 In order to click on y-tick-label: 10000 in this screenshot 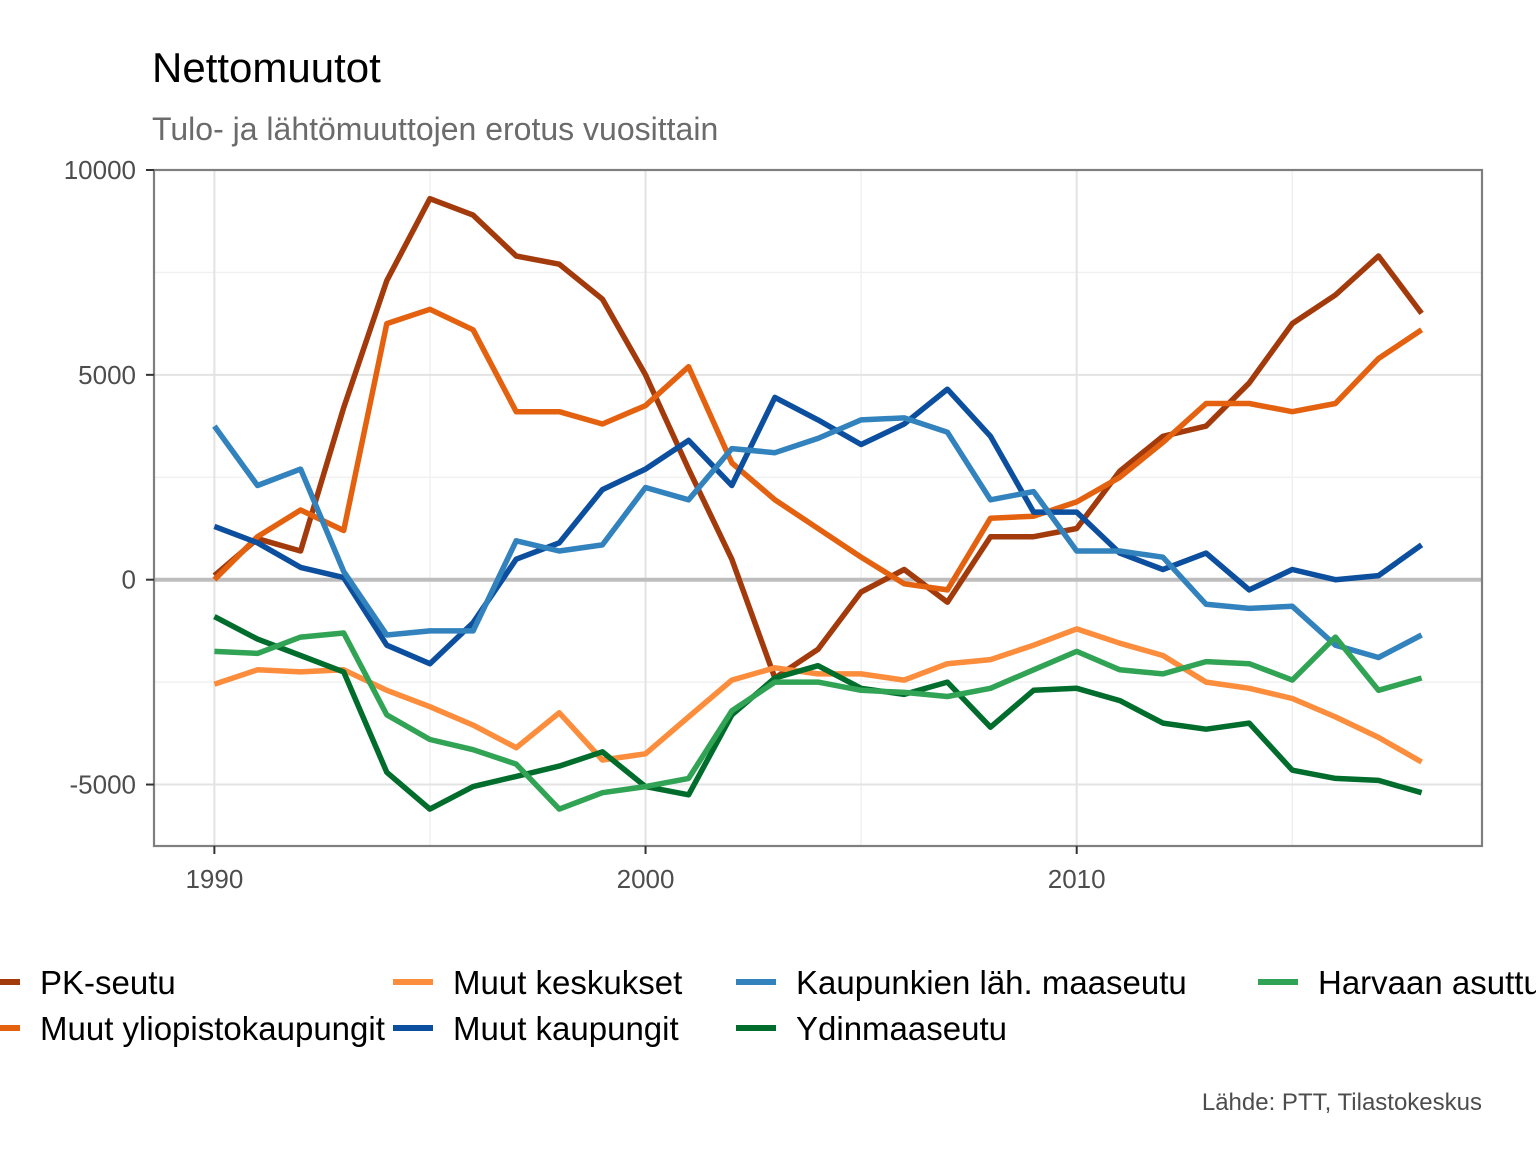, I will do `click(100, 170)`.